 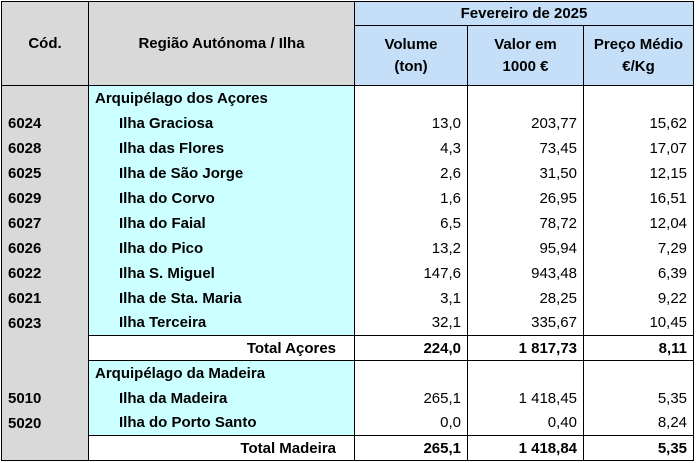 I want to click on header-volume: Volume (ton), so click(x=411, y=55).